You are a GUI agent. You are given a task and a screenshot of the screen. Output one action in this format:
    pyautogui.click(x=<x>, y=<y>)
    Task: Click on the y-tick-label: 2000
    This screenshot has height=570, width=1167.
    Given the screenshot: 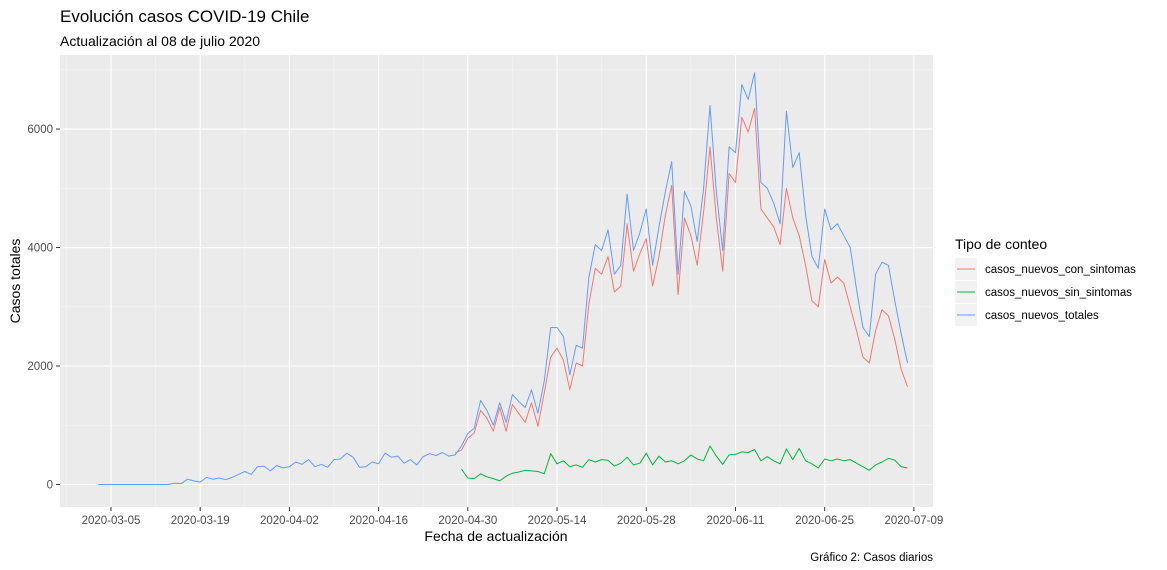 What is the action you would take?
    pyautogui.click(x=40, y=367)
    